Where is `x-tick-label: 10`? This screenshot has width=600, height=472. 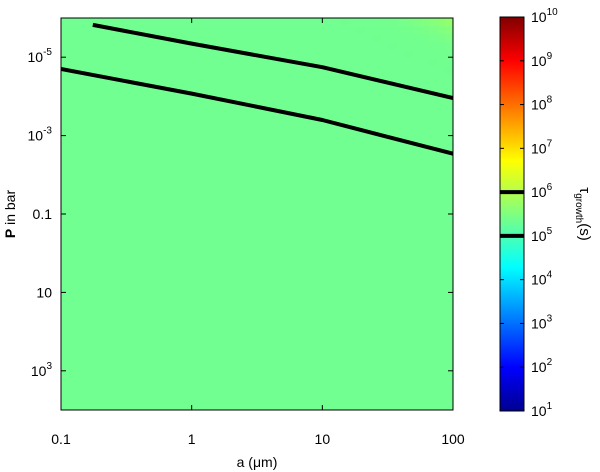 x-tick-label: 10 is located at coordinates (323, 439).